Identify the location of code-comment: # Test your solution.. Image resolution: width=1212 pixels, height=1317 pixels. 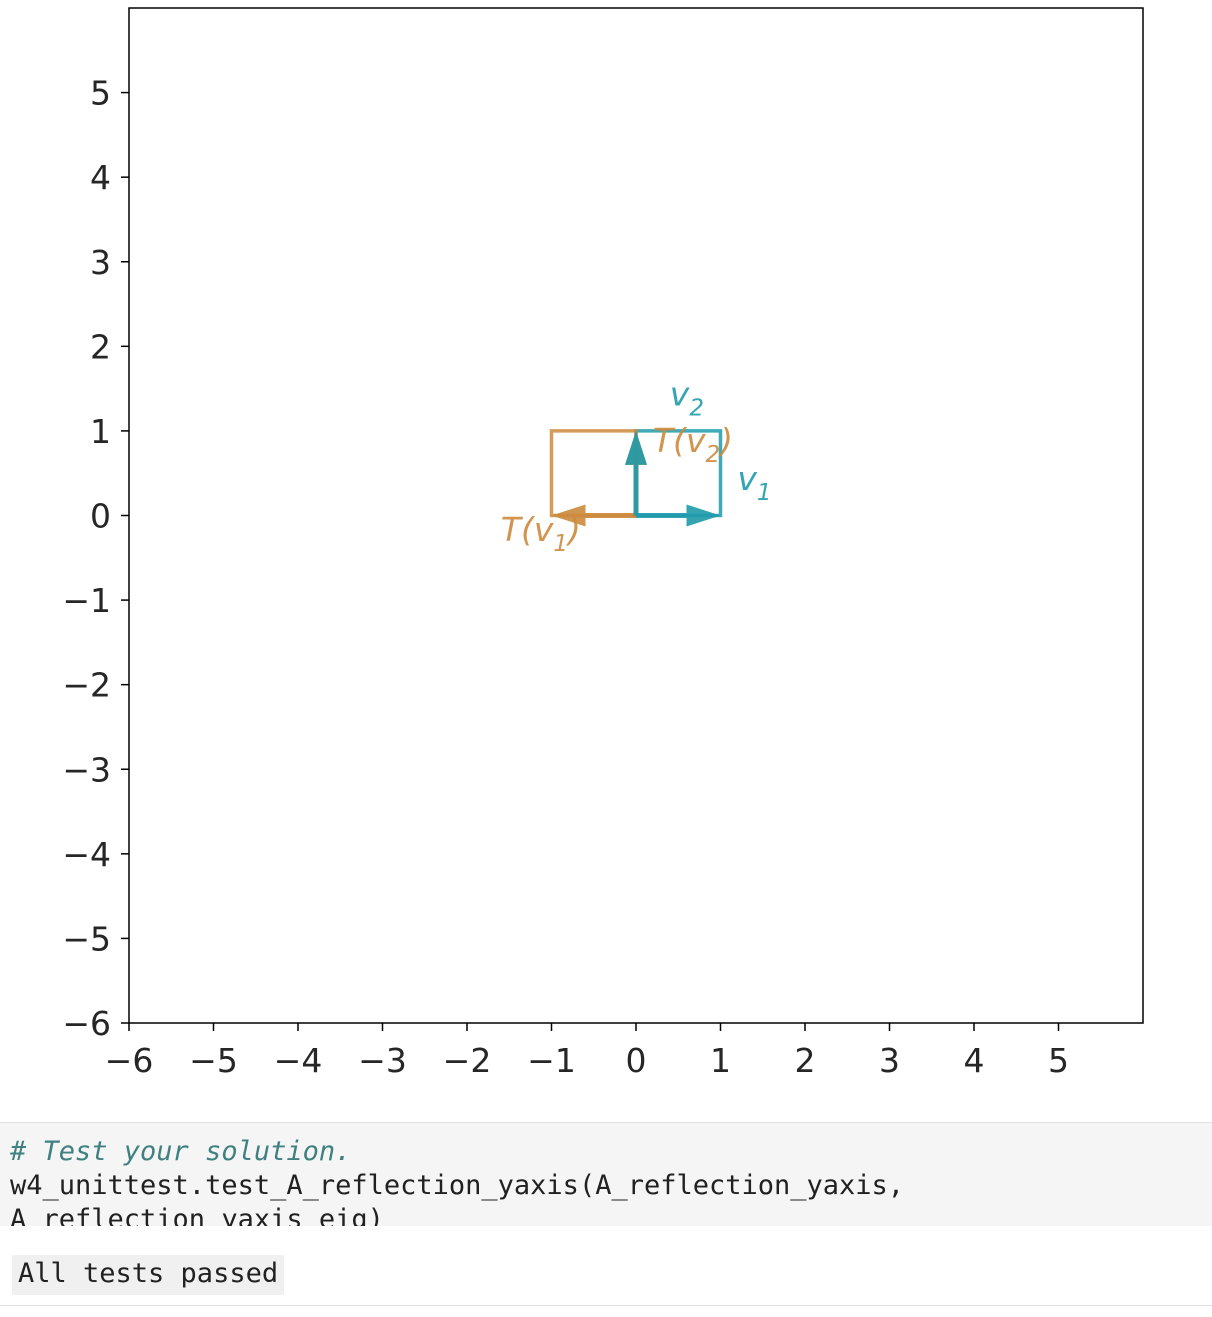
(181, 1151).